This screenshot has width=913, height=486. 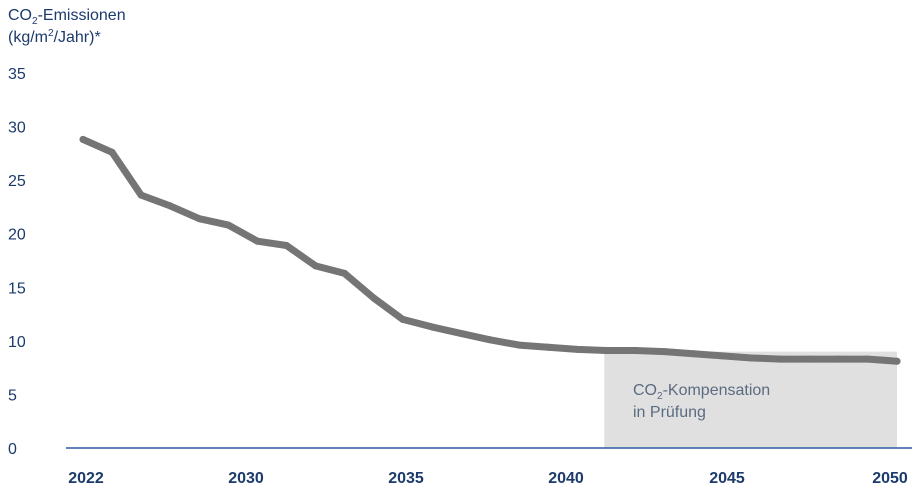 I want to click on y-tick-label: 5, so click(x=12, y=395).